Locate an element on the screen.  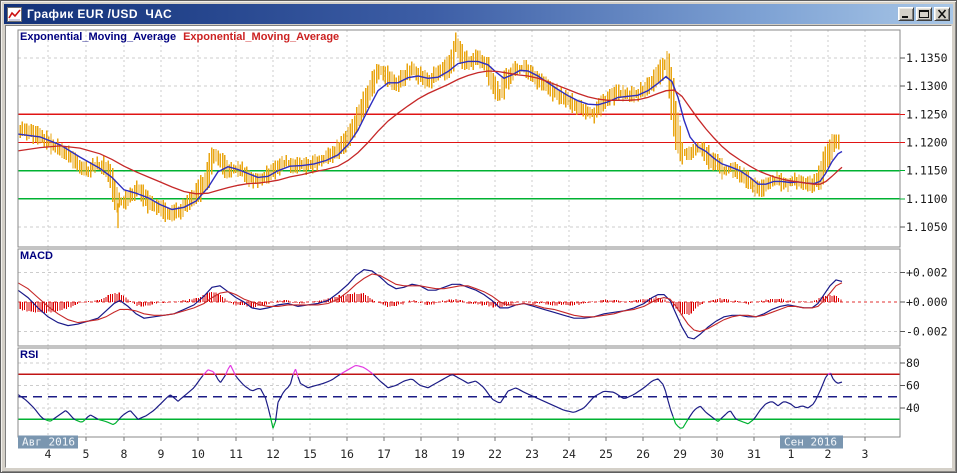
y-axis-label: 40 is located at coordinates (913, 408).